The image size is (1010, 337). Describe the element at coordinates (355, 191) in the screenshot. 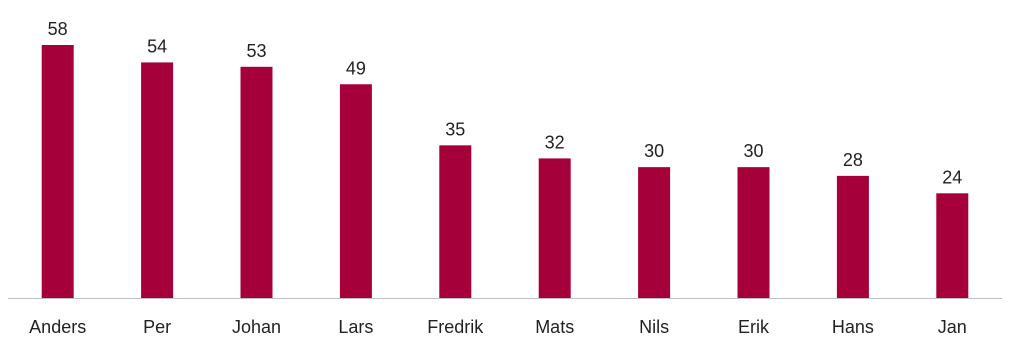

I see `bar-lars` at that location.